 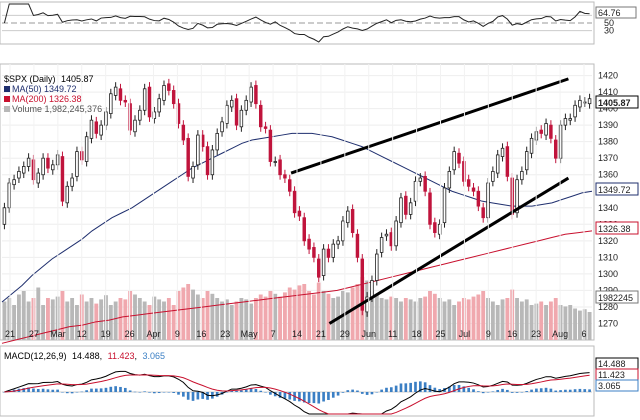 I want to click on channel-upper-line, so click(x=429, y=126).